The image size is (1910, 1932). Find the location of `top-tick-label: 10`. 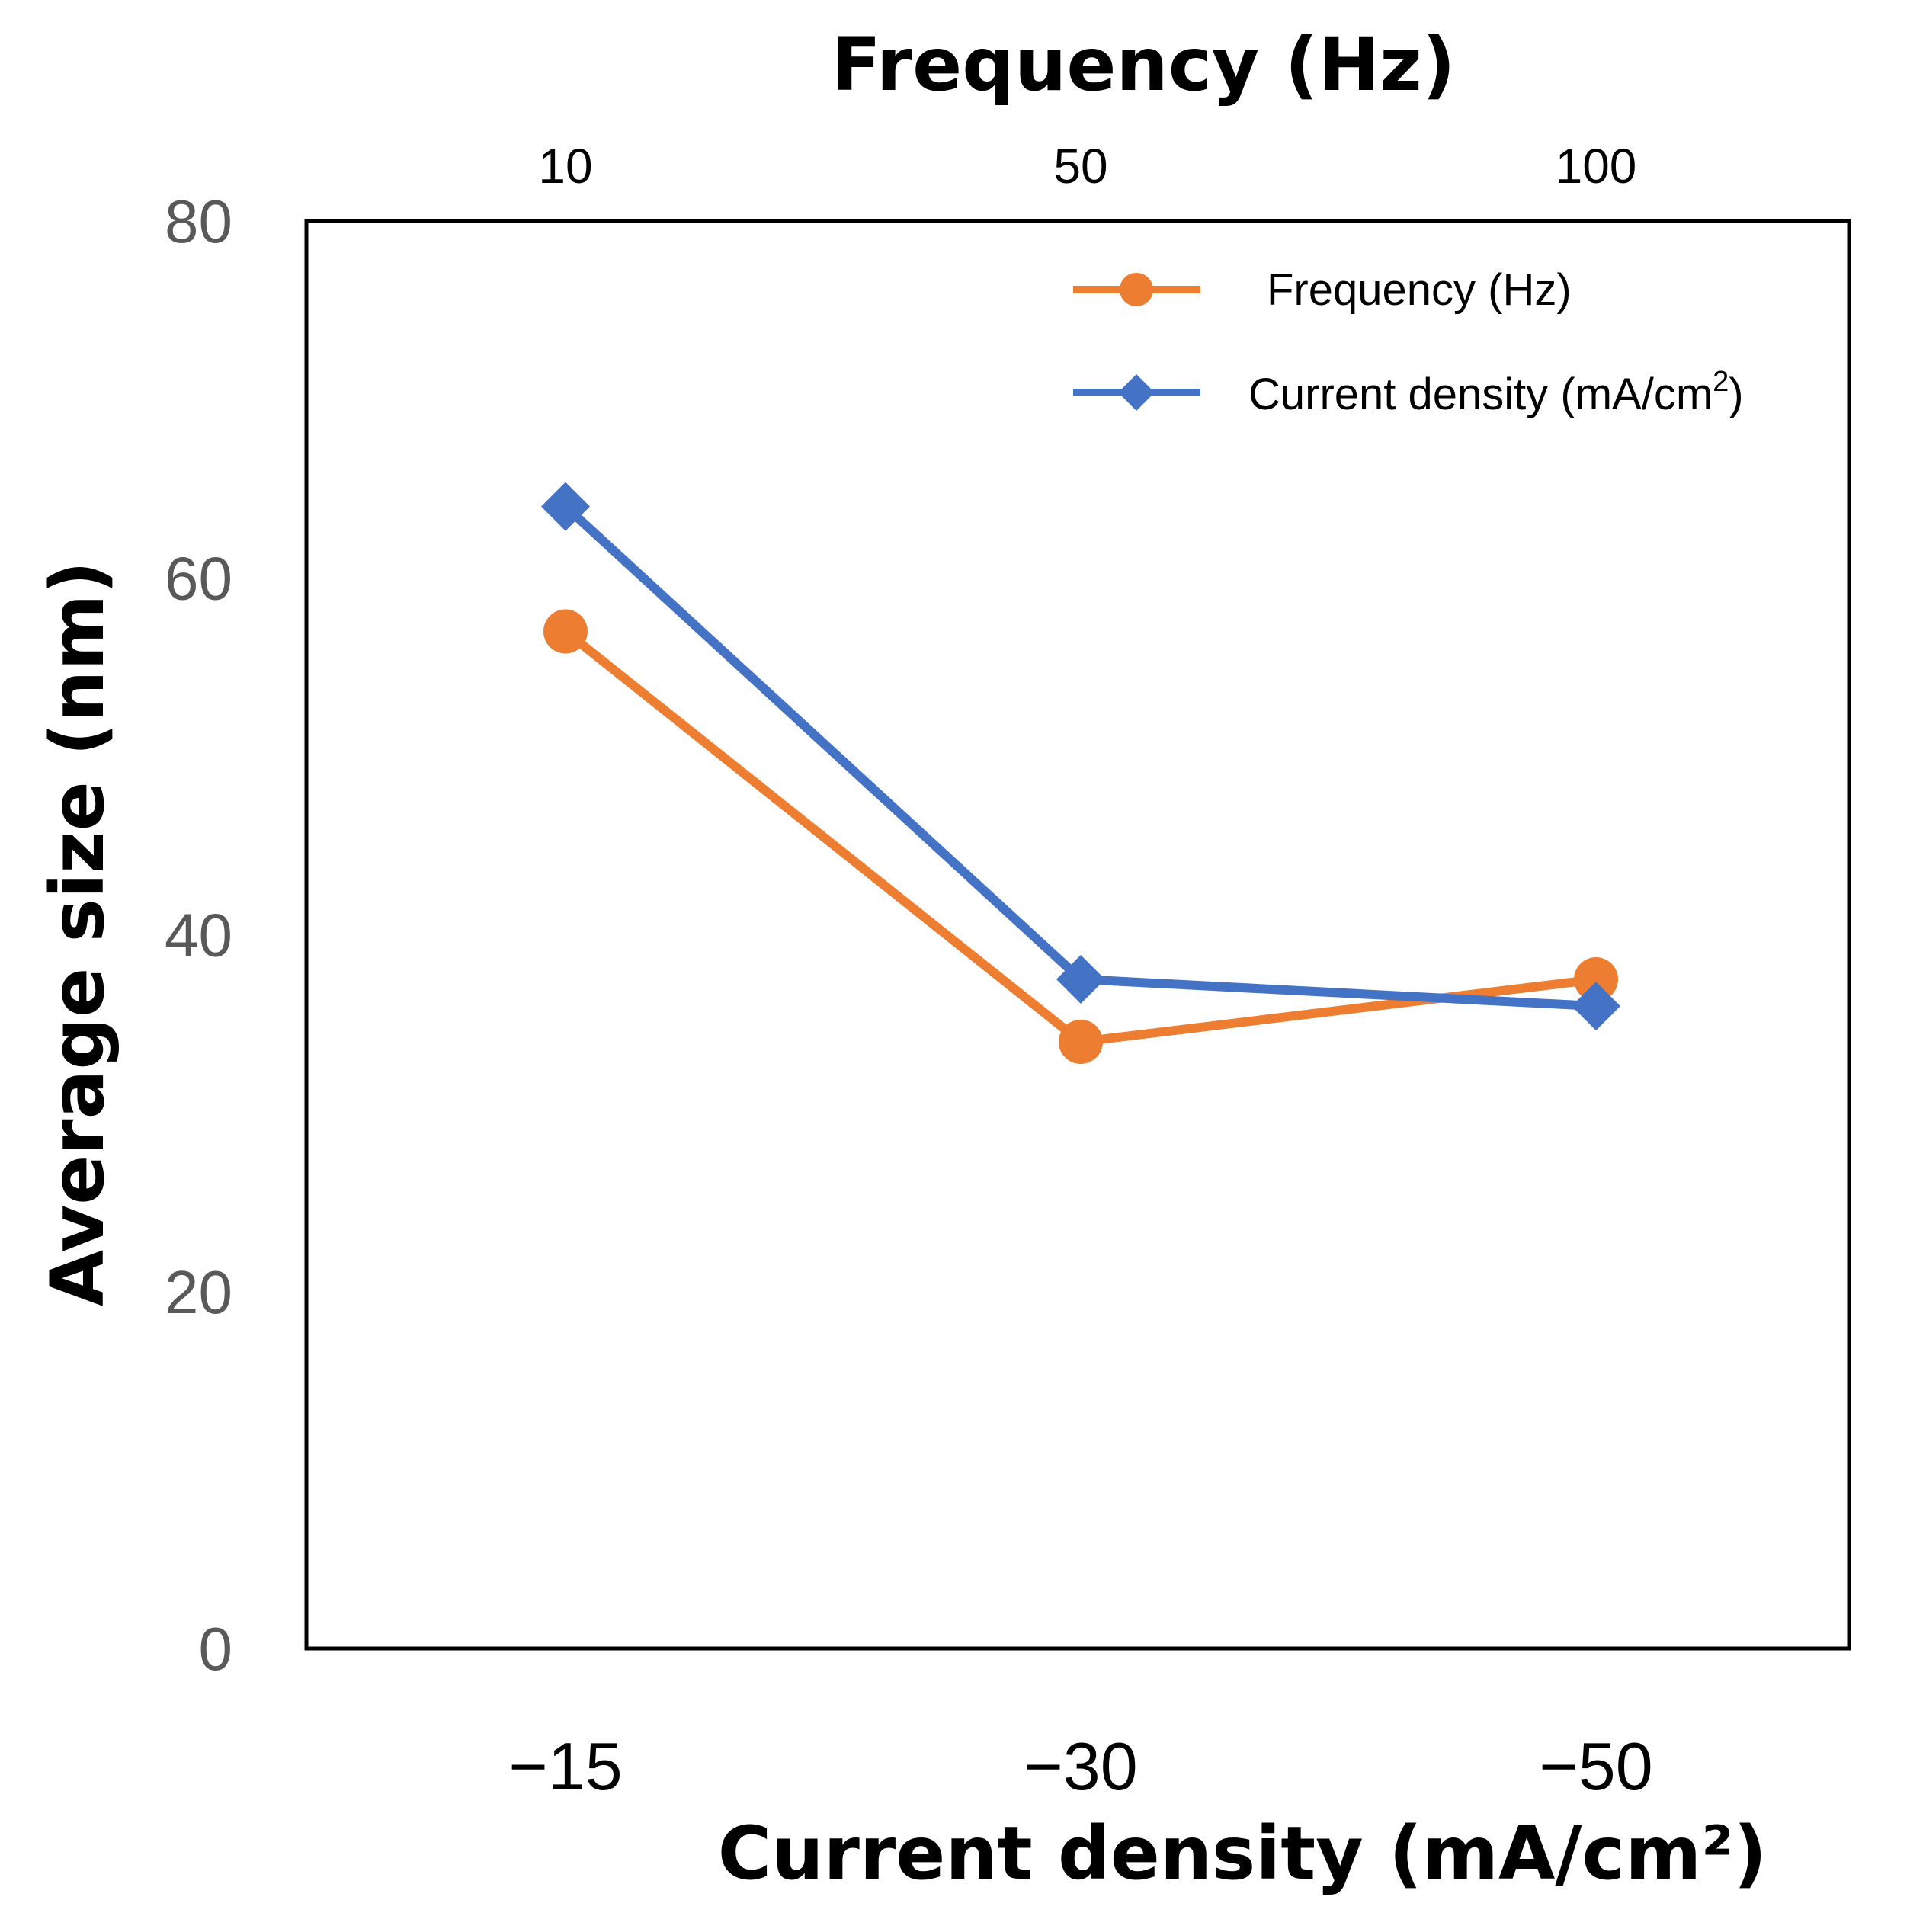

top-tick-label: 10 is located at coordinates (565, 166).